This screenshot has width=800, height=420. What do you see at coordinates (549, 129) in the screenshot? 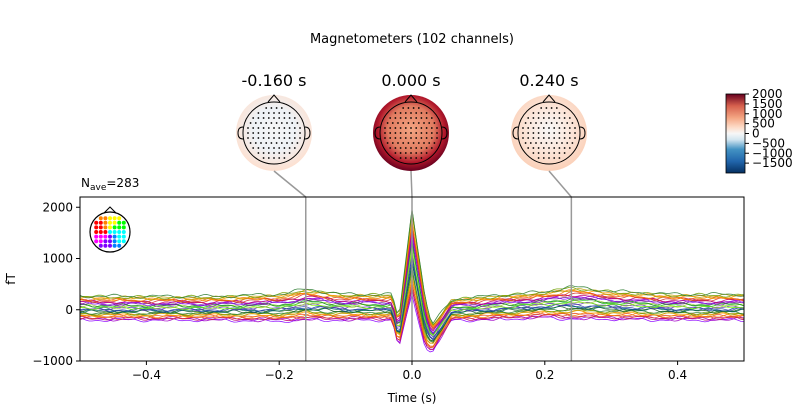
I see `head-outline` at bounding box center [549, 129].